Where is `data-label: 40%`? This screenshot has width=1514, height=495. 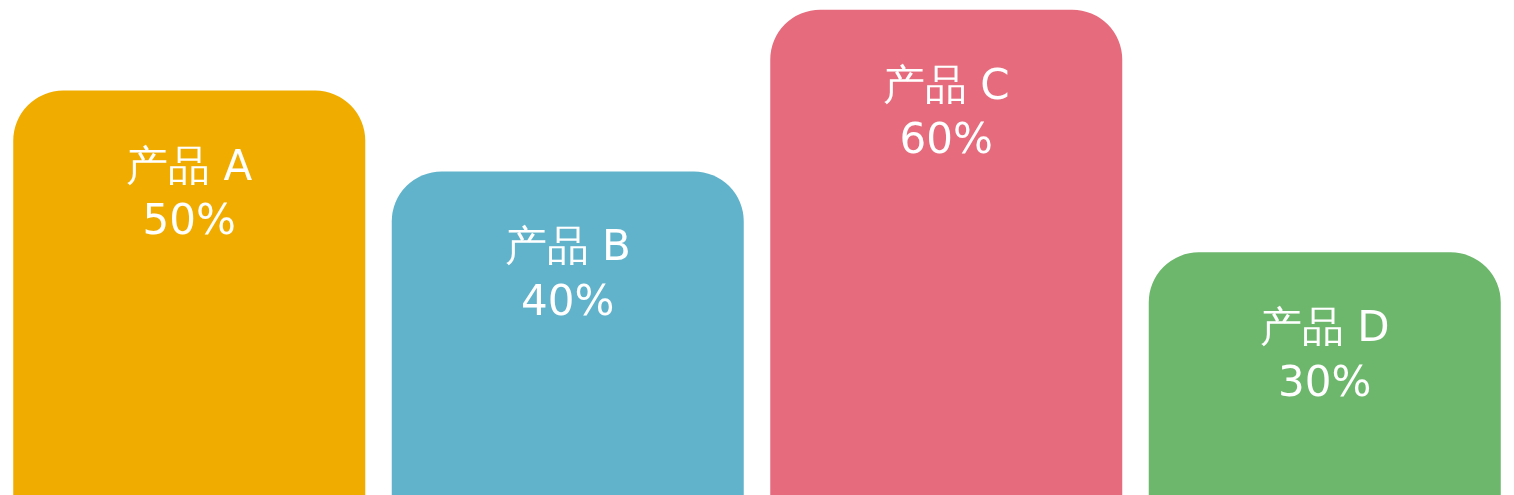
data-label: 40% is located at coordinates (568, 301).